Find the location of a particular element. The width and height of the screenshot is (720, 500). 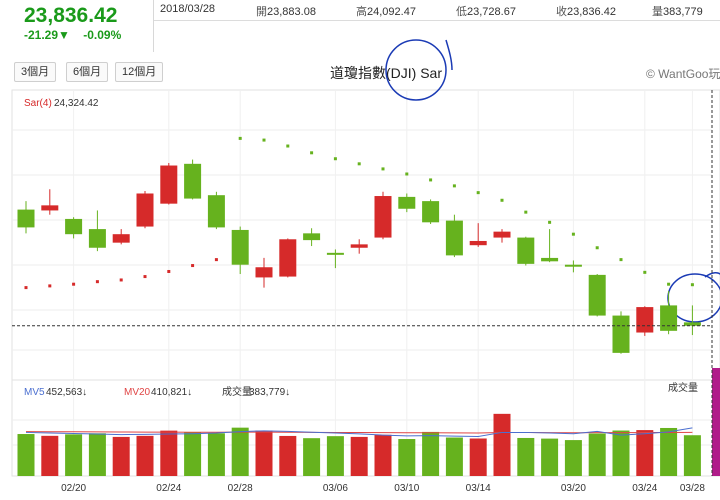

mv5-line is located at coordinates (359, 432).